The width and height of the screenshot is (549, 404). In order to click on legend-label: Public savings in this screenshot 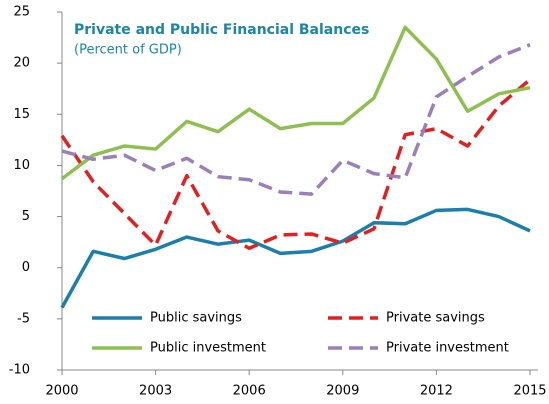, I will do `click(196, 318)`.